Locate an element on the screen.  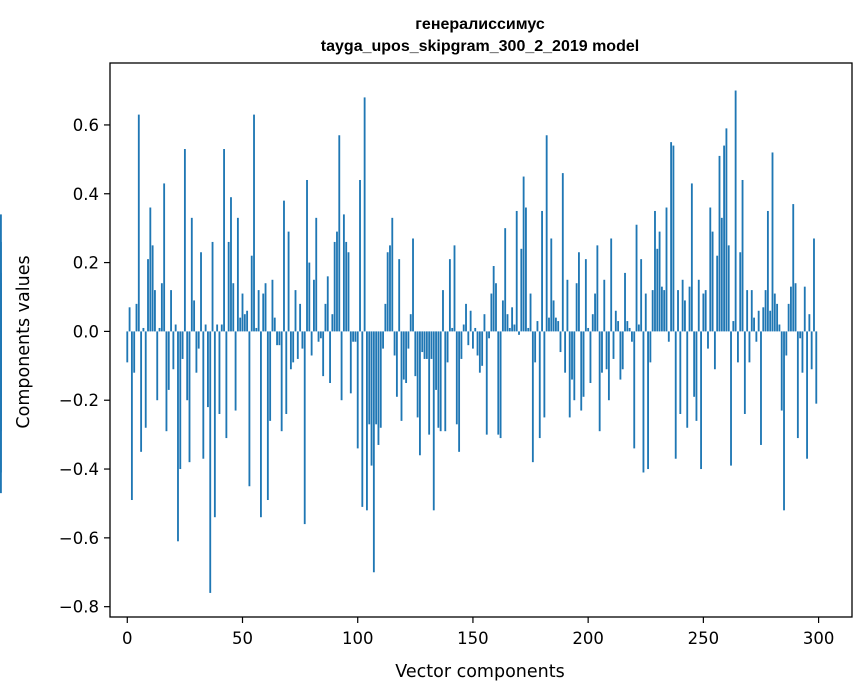
y-tick-label: 0.0 is located at coordinates (86, 331).